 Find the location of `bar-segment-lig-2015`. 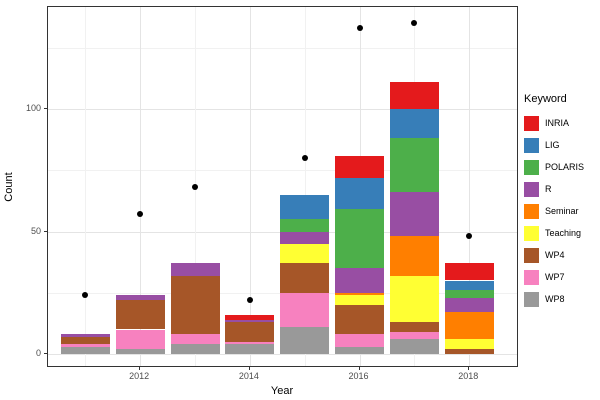

bar-segment-lig-2015 is located at coordinates (305, 207).